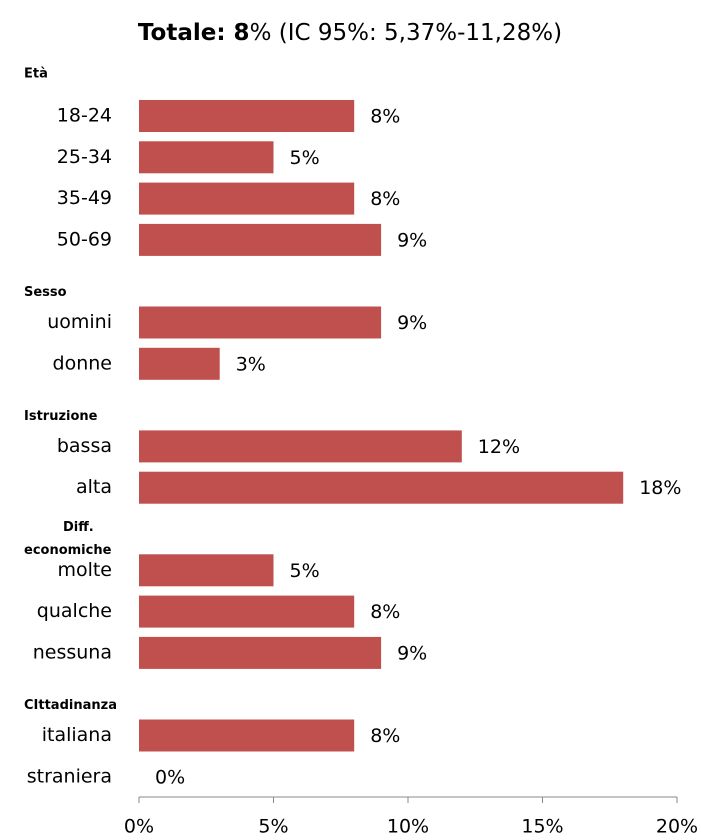  What do you see at coordinates (84, 570) in the screenshot?
I see `category-label: molte` at bounding box center [84, 570].